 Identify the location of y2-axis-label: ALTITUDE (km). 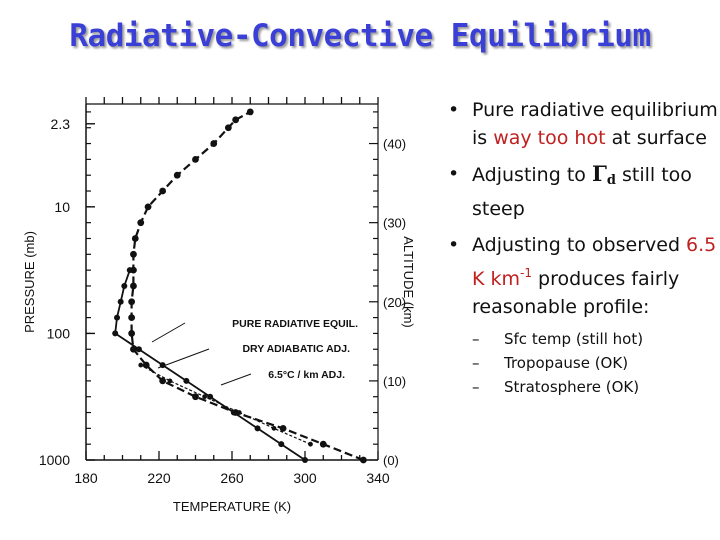
(408, 281).